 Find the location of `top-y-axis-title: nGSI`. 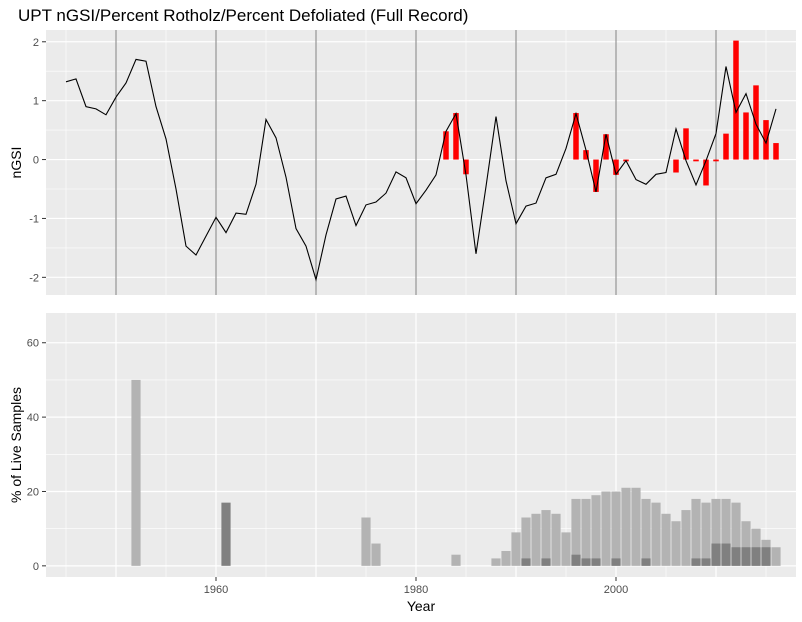

top-y-axis-title: nGSI is located at coordinates (16, 163).